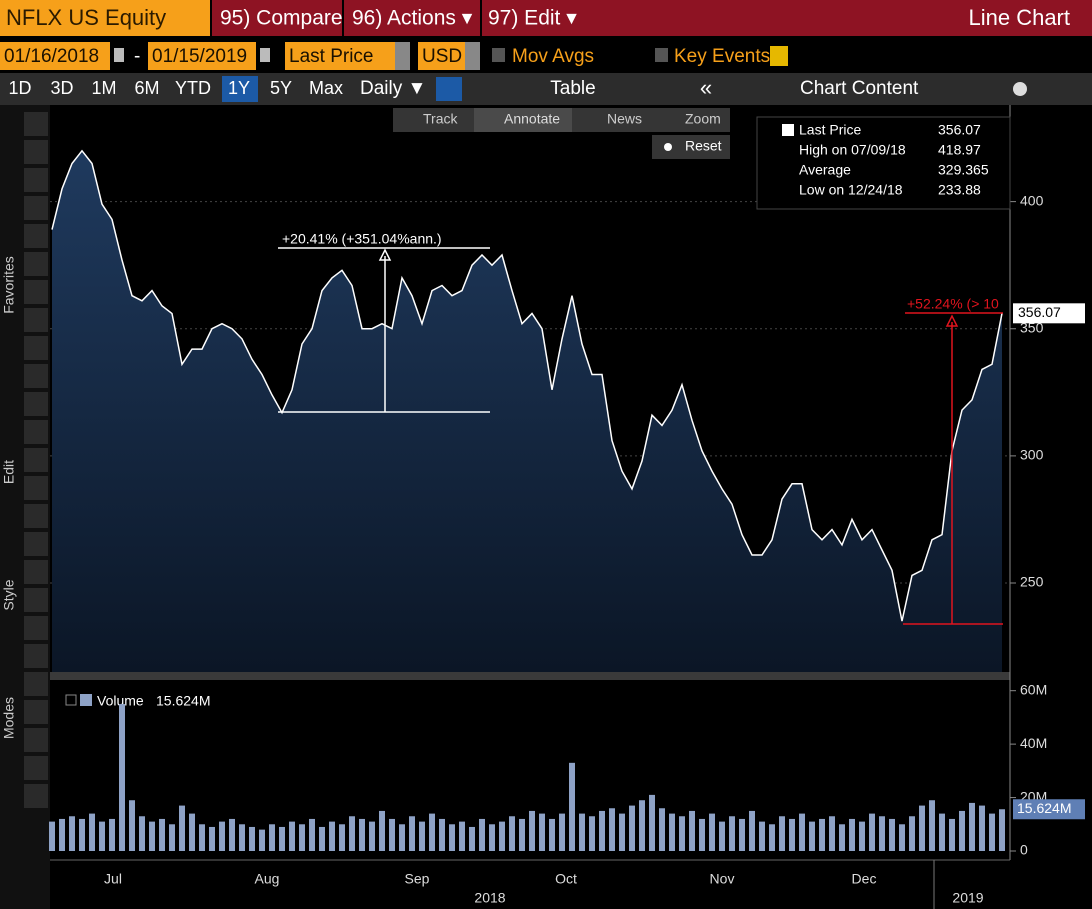 This screenshot has width=1092, height=909. I want to click on x-tick-label: Dec, so click(864, 879).